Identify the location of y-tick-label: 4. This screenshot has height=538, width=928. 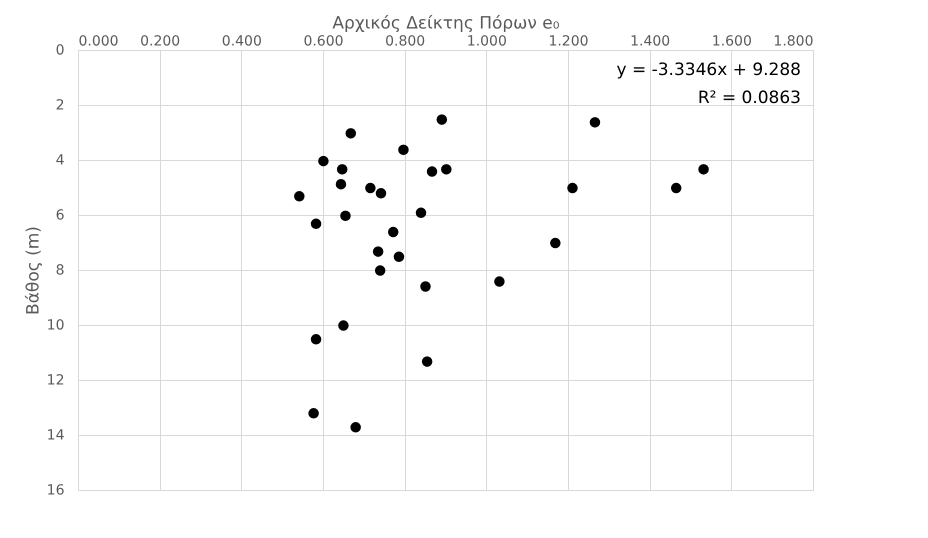
(60, 160).